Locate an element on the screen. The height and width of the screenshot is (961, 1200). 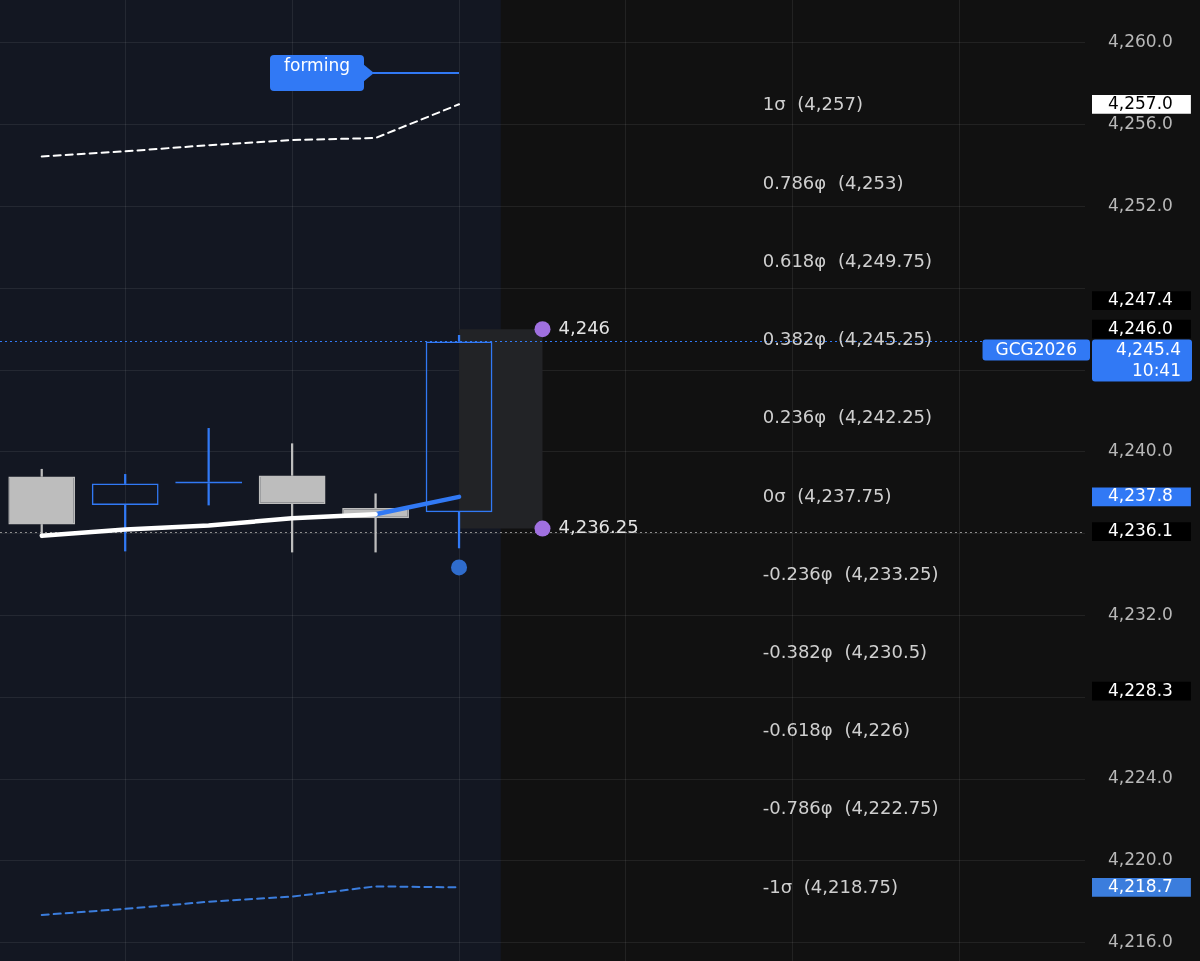
annotation: -0.236φ (4,233.25) is located at coordinates (850, 573).